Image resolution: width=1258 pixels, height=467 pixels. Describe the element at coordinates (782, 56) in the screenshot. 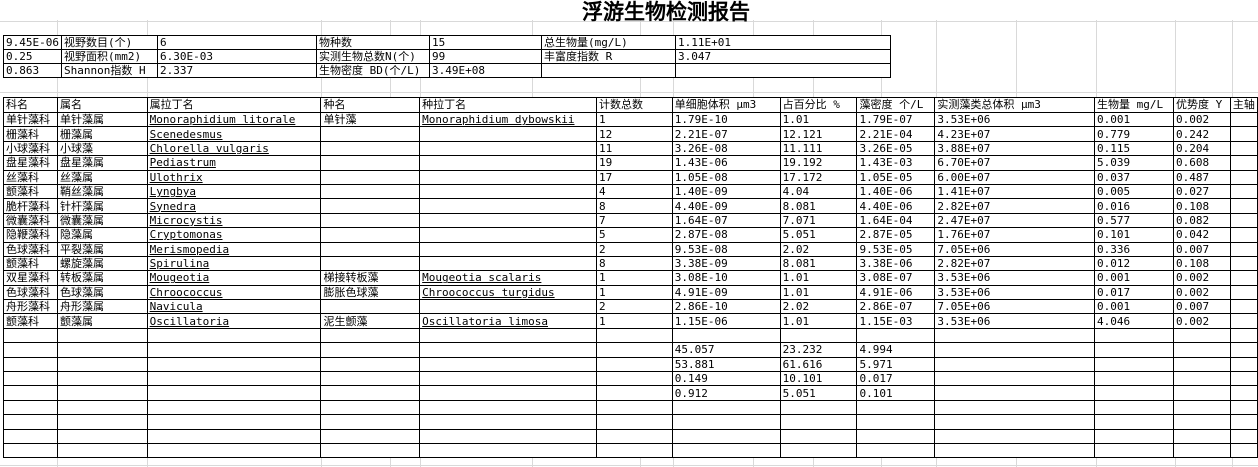

I see `summary-value-cell: 3.047` at that location.